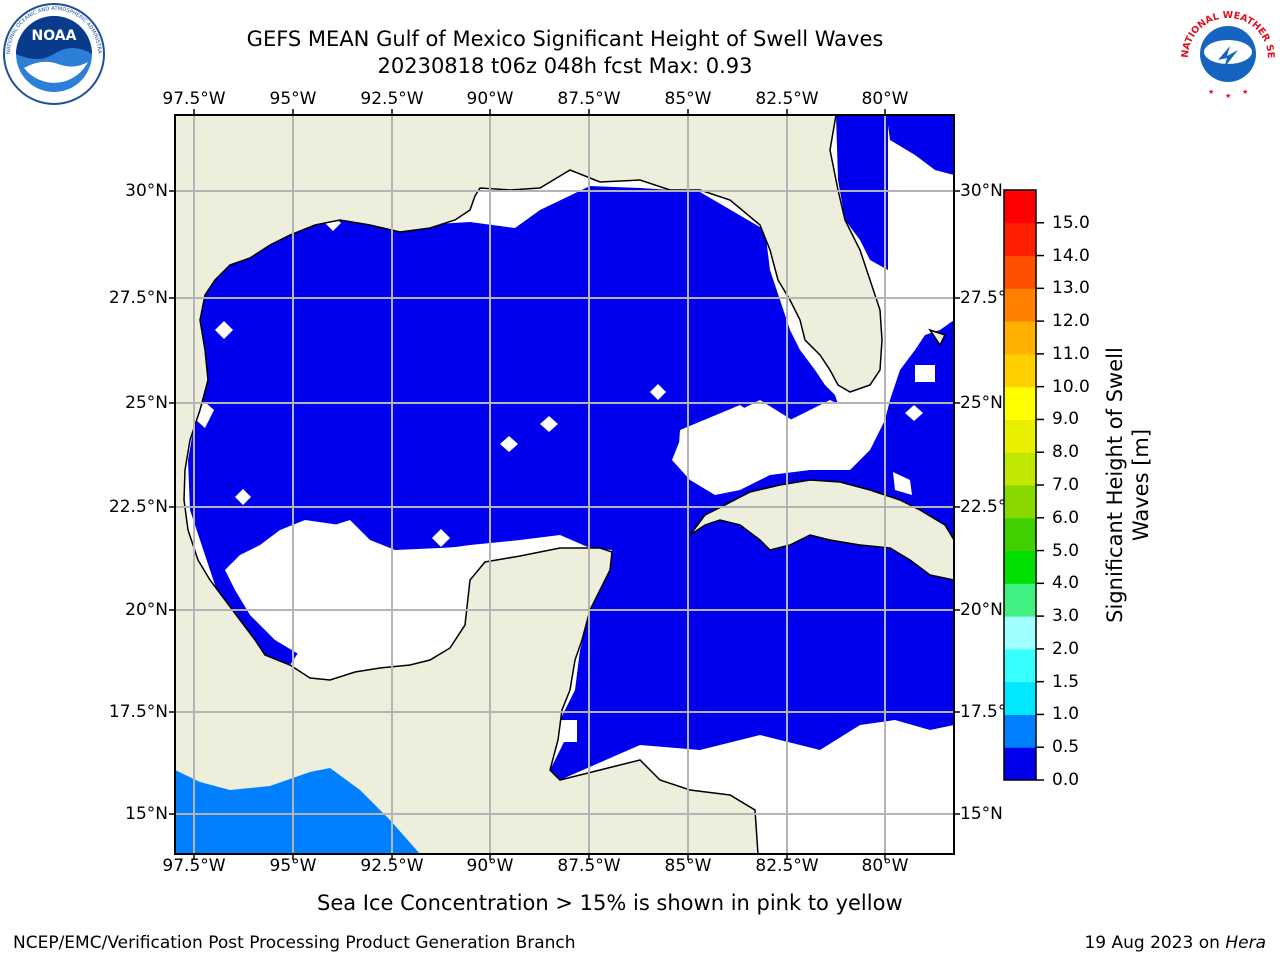  What do you see at coordinates (297, 811) in the screenshot?
I see `pacific-swell` at bounding box center [297, 811].